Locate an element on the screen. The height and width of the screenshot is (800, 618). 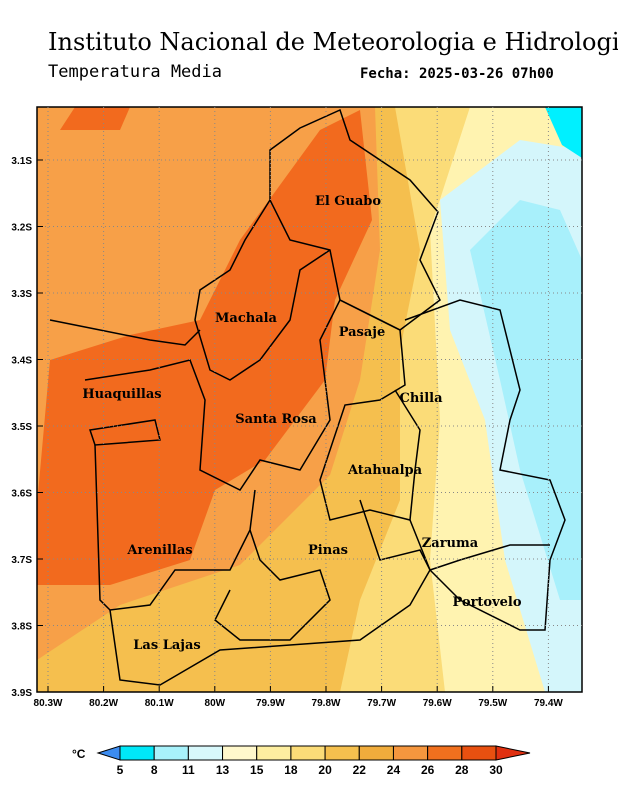
x-tick-label: 79.9W is located at coordinates (270, 703).